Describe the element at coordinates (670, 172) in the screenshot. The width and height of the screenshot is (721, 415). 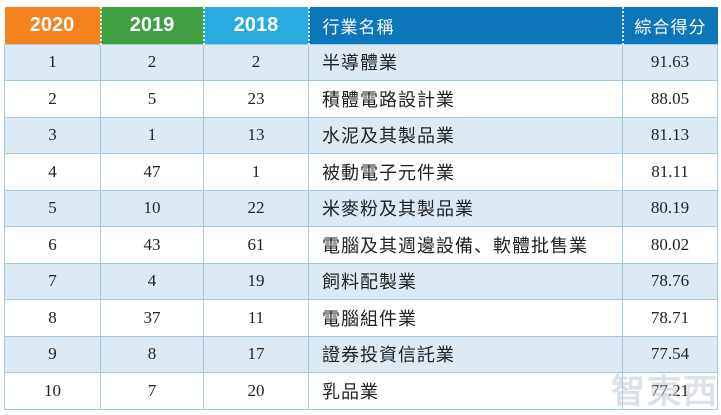
I see `cell-score: 81.11` at that location.